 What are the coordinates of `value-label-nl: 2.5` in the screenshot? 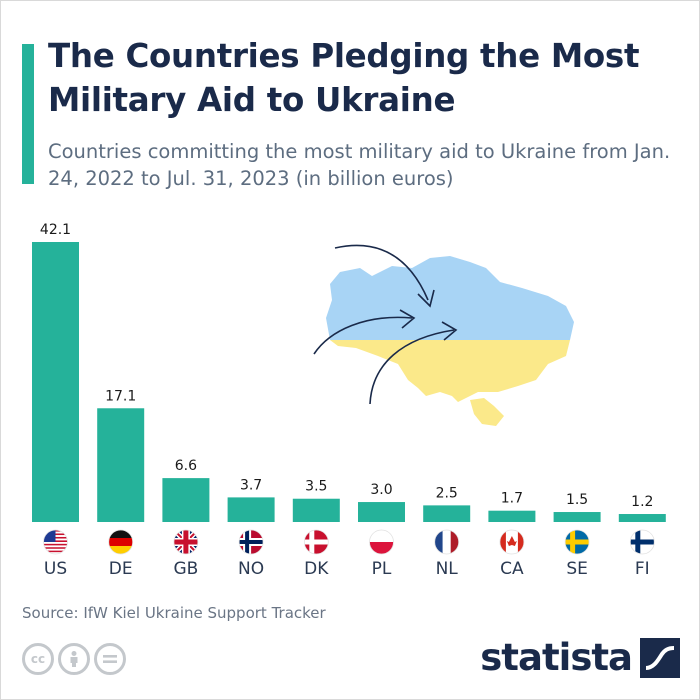 It's located at (447, 493).